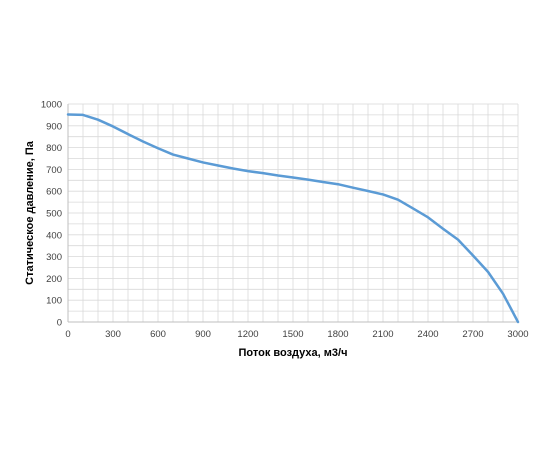 The image size is (550, 450). Describe the element at coordinates (54, 301) in the screenshot. I see `y-tick-label: 100` at that location.